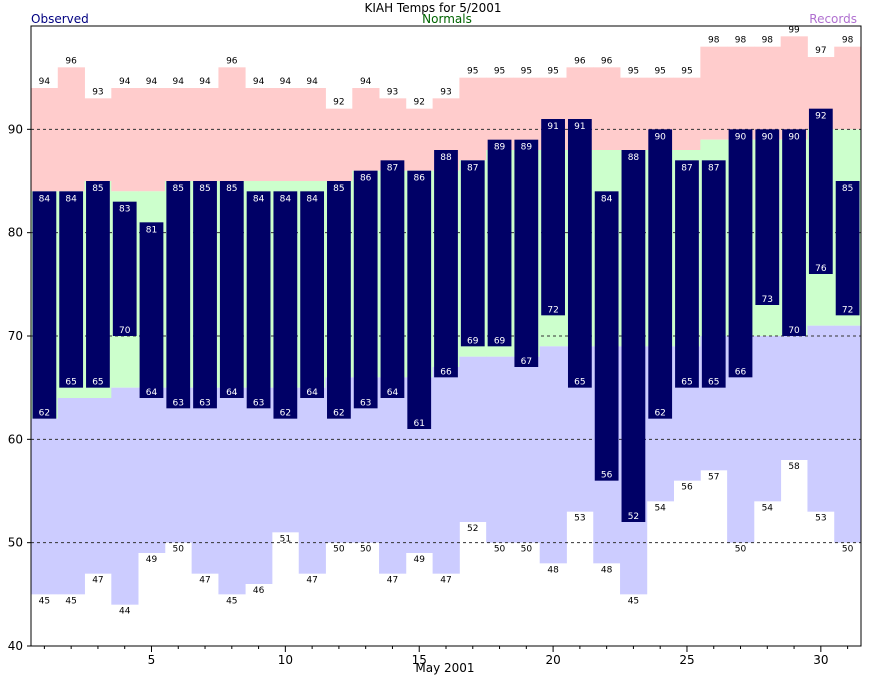 This screenshot has width=870, height=676. I want to click on record-low-label-day-5: 49, so click(152, 560).